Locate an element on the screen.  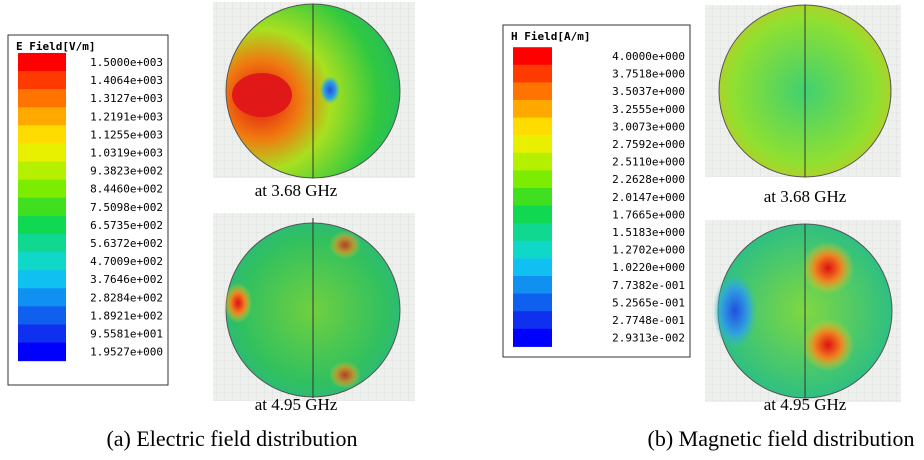
legend-label: 1.0319e+003 is located at coordinates (126, 153).